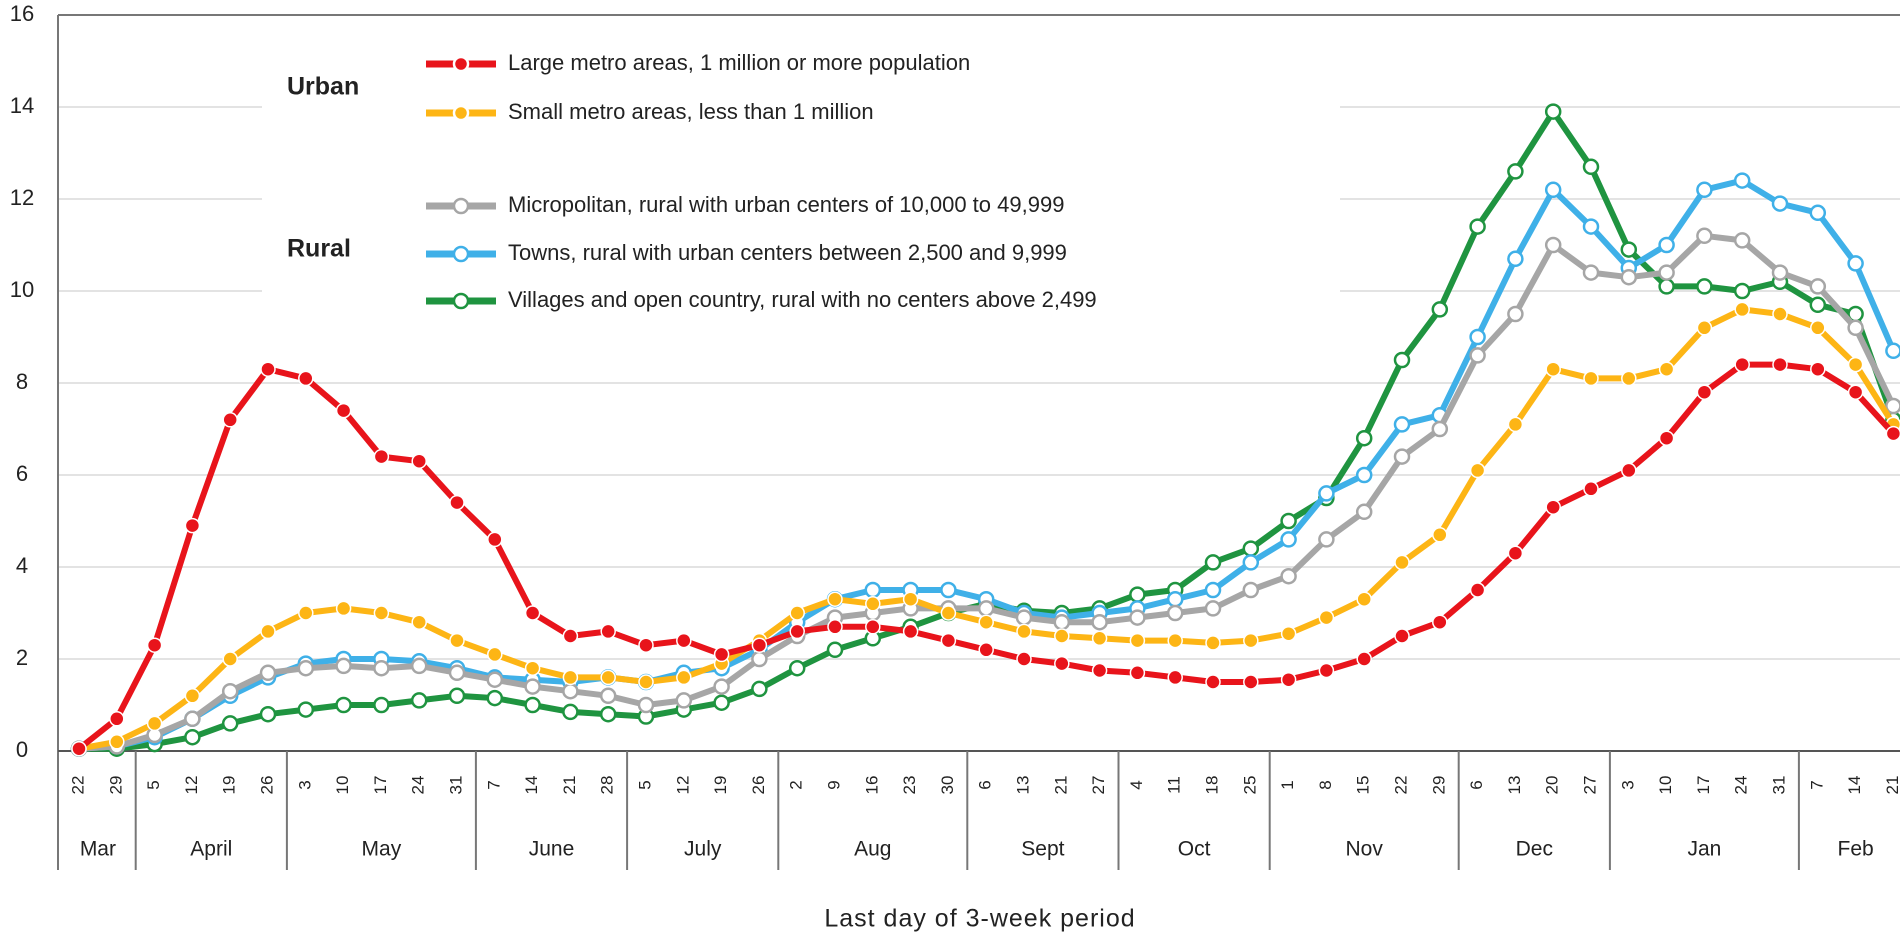  I want to click on x-tick-label: 14, so click(531, 785).